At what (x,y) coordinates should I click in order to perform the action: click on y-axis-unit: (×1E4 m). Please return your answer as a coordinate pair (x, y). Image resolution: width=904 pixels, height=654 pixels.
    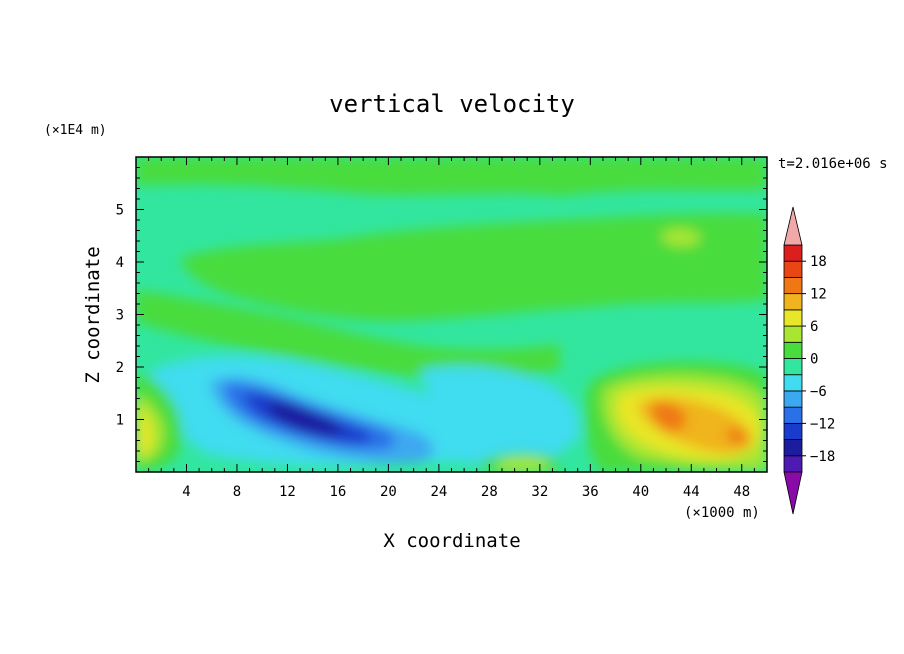
    Looking at the image, I should click on (75, 130).